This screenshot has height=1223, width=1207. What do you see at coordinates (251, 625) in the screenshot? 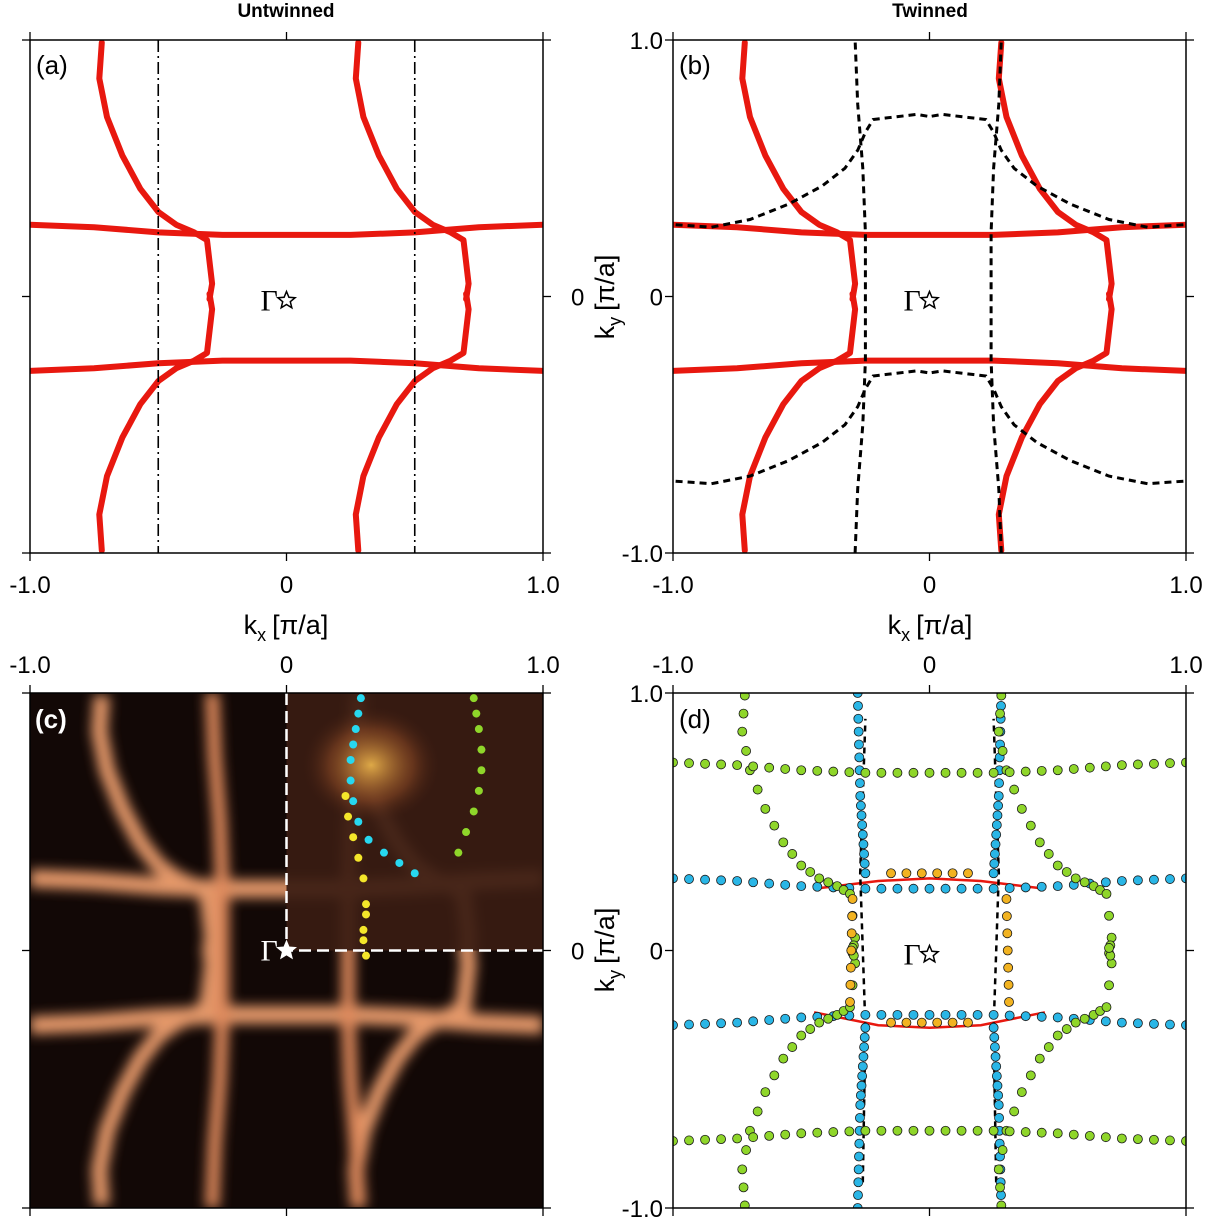
I see `kx-letter: k` at bounding box center [251, 625].